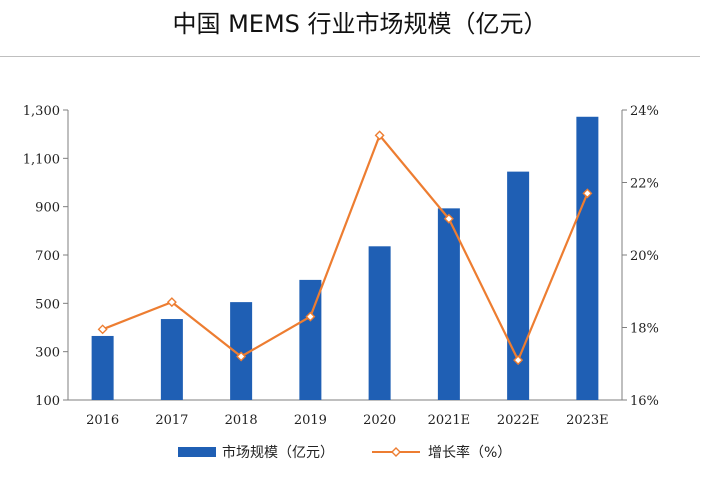  I want to click on legend-line-marker, so click(396, 452).